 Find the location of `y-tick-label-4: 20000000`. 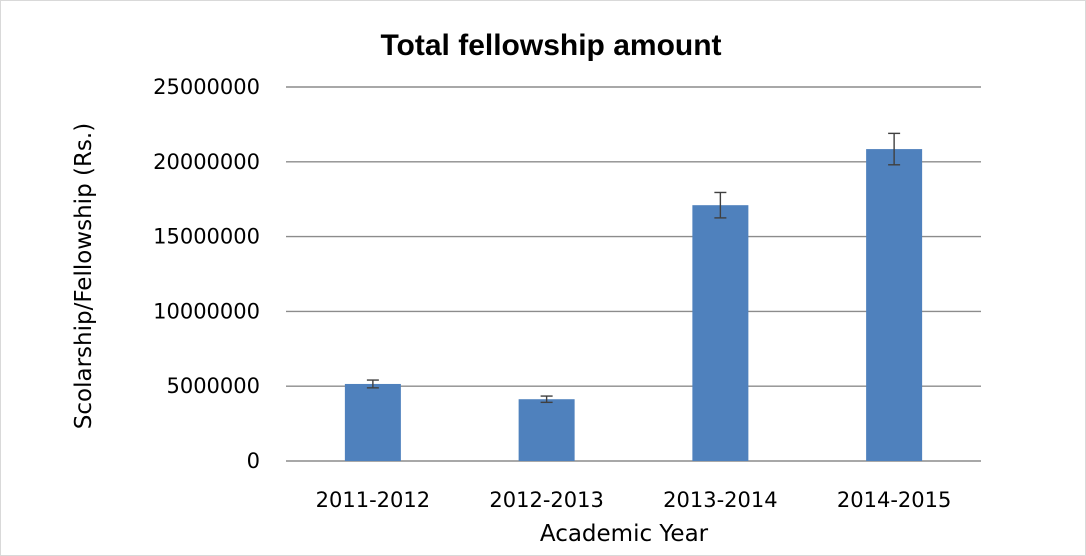

y-tick-label-4: 20000000 is located at coordinates (206, 162).